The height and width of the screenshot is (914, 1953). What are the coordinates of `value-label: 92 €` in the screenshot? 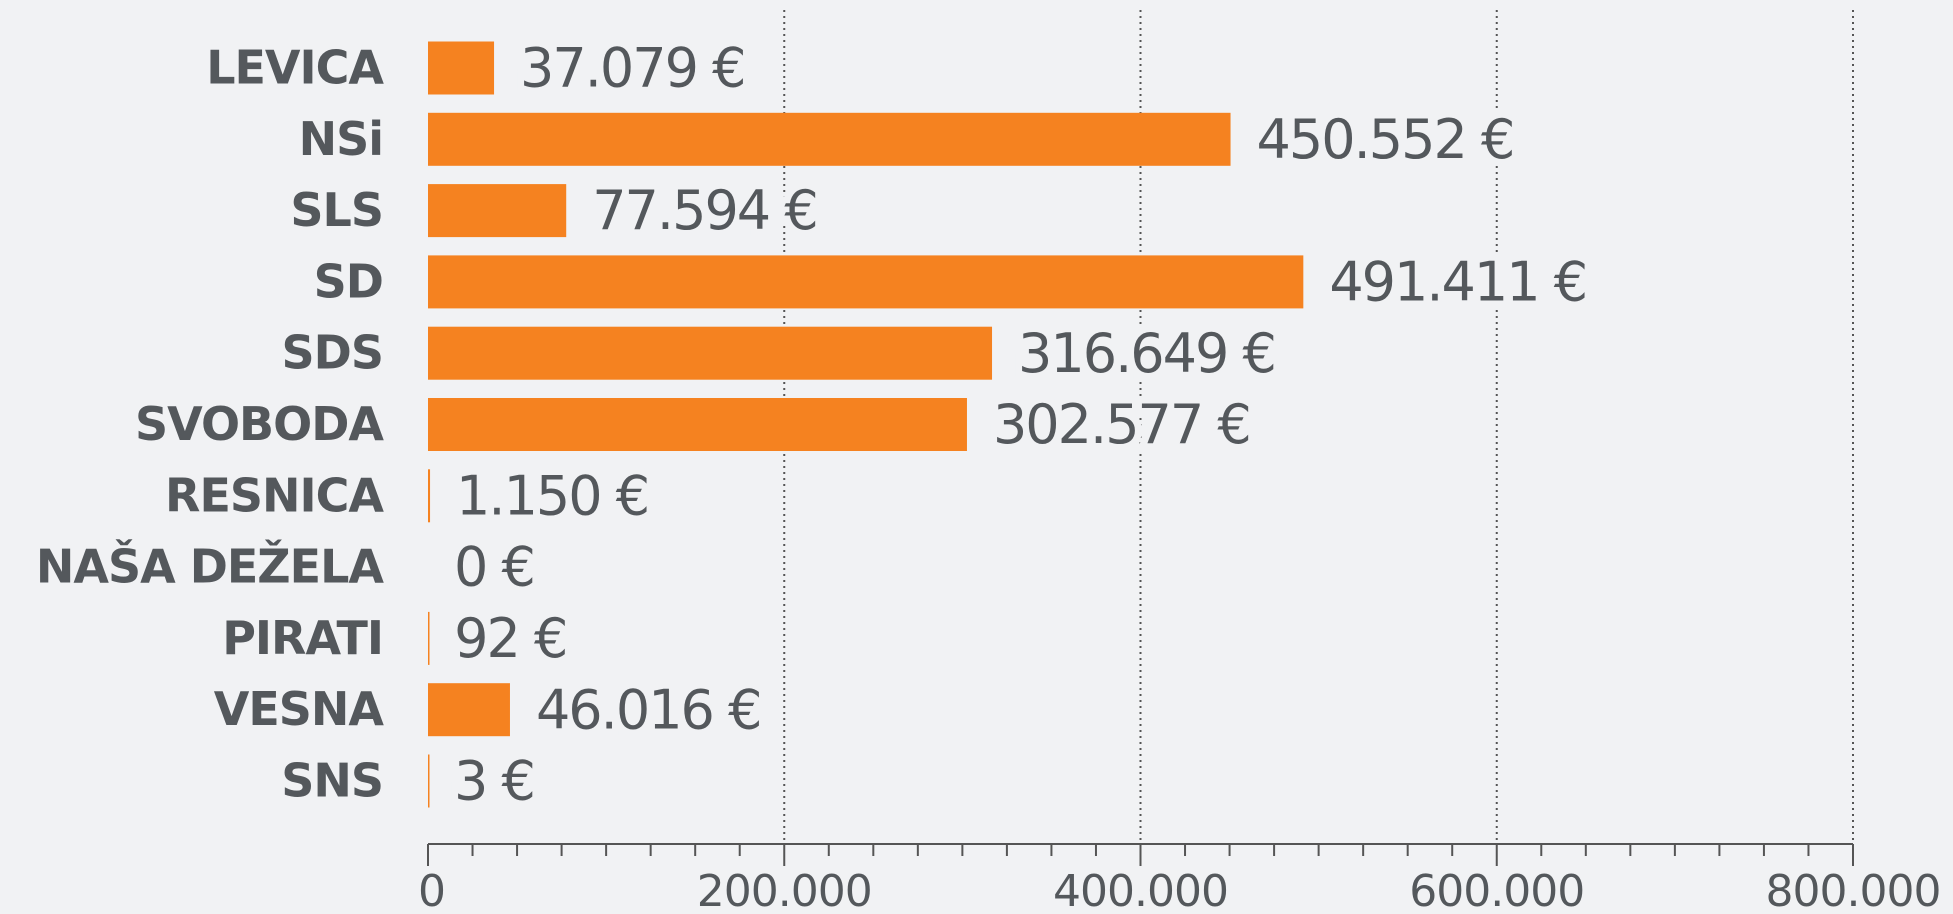 It's located at (510, 638).